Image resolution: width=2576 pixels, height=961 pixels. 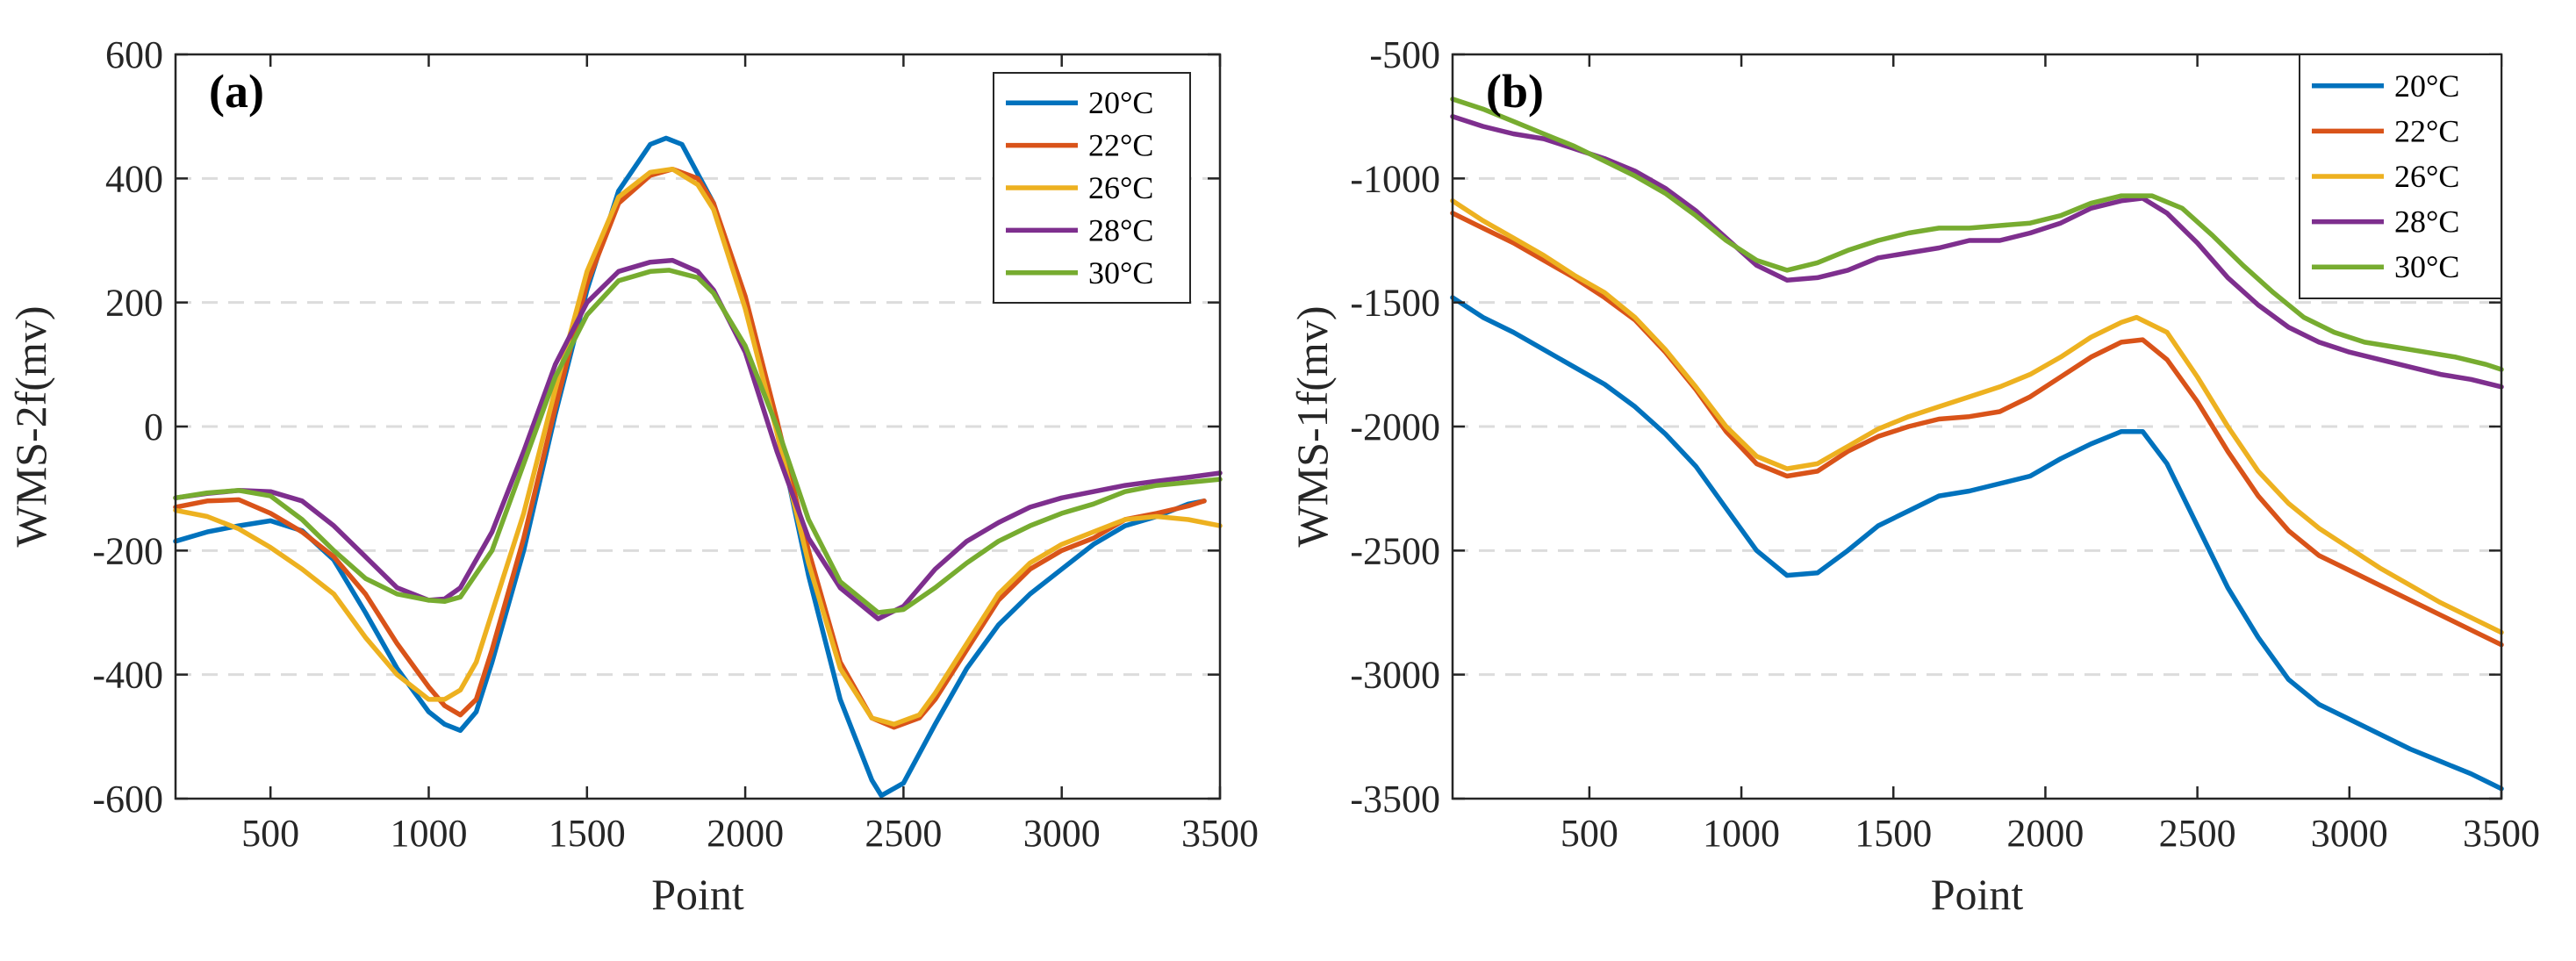 I want to click on y-axis-label: WMS-2f(mv), so click(x=31, y=427).